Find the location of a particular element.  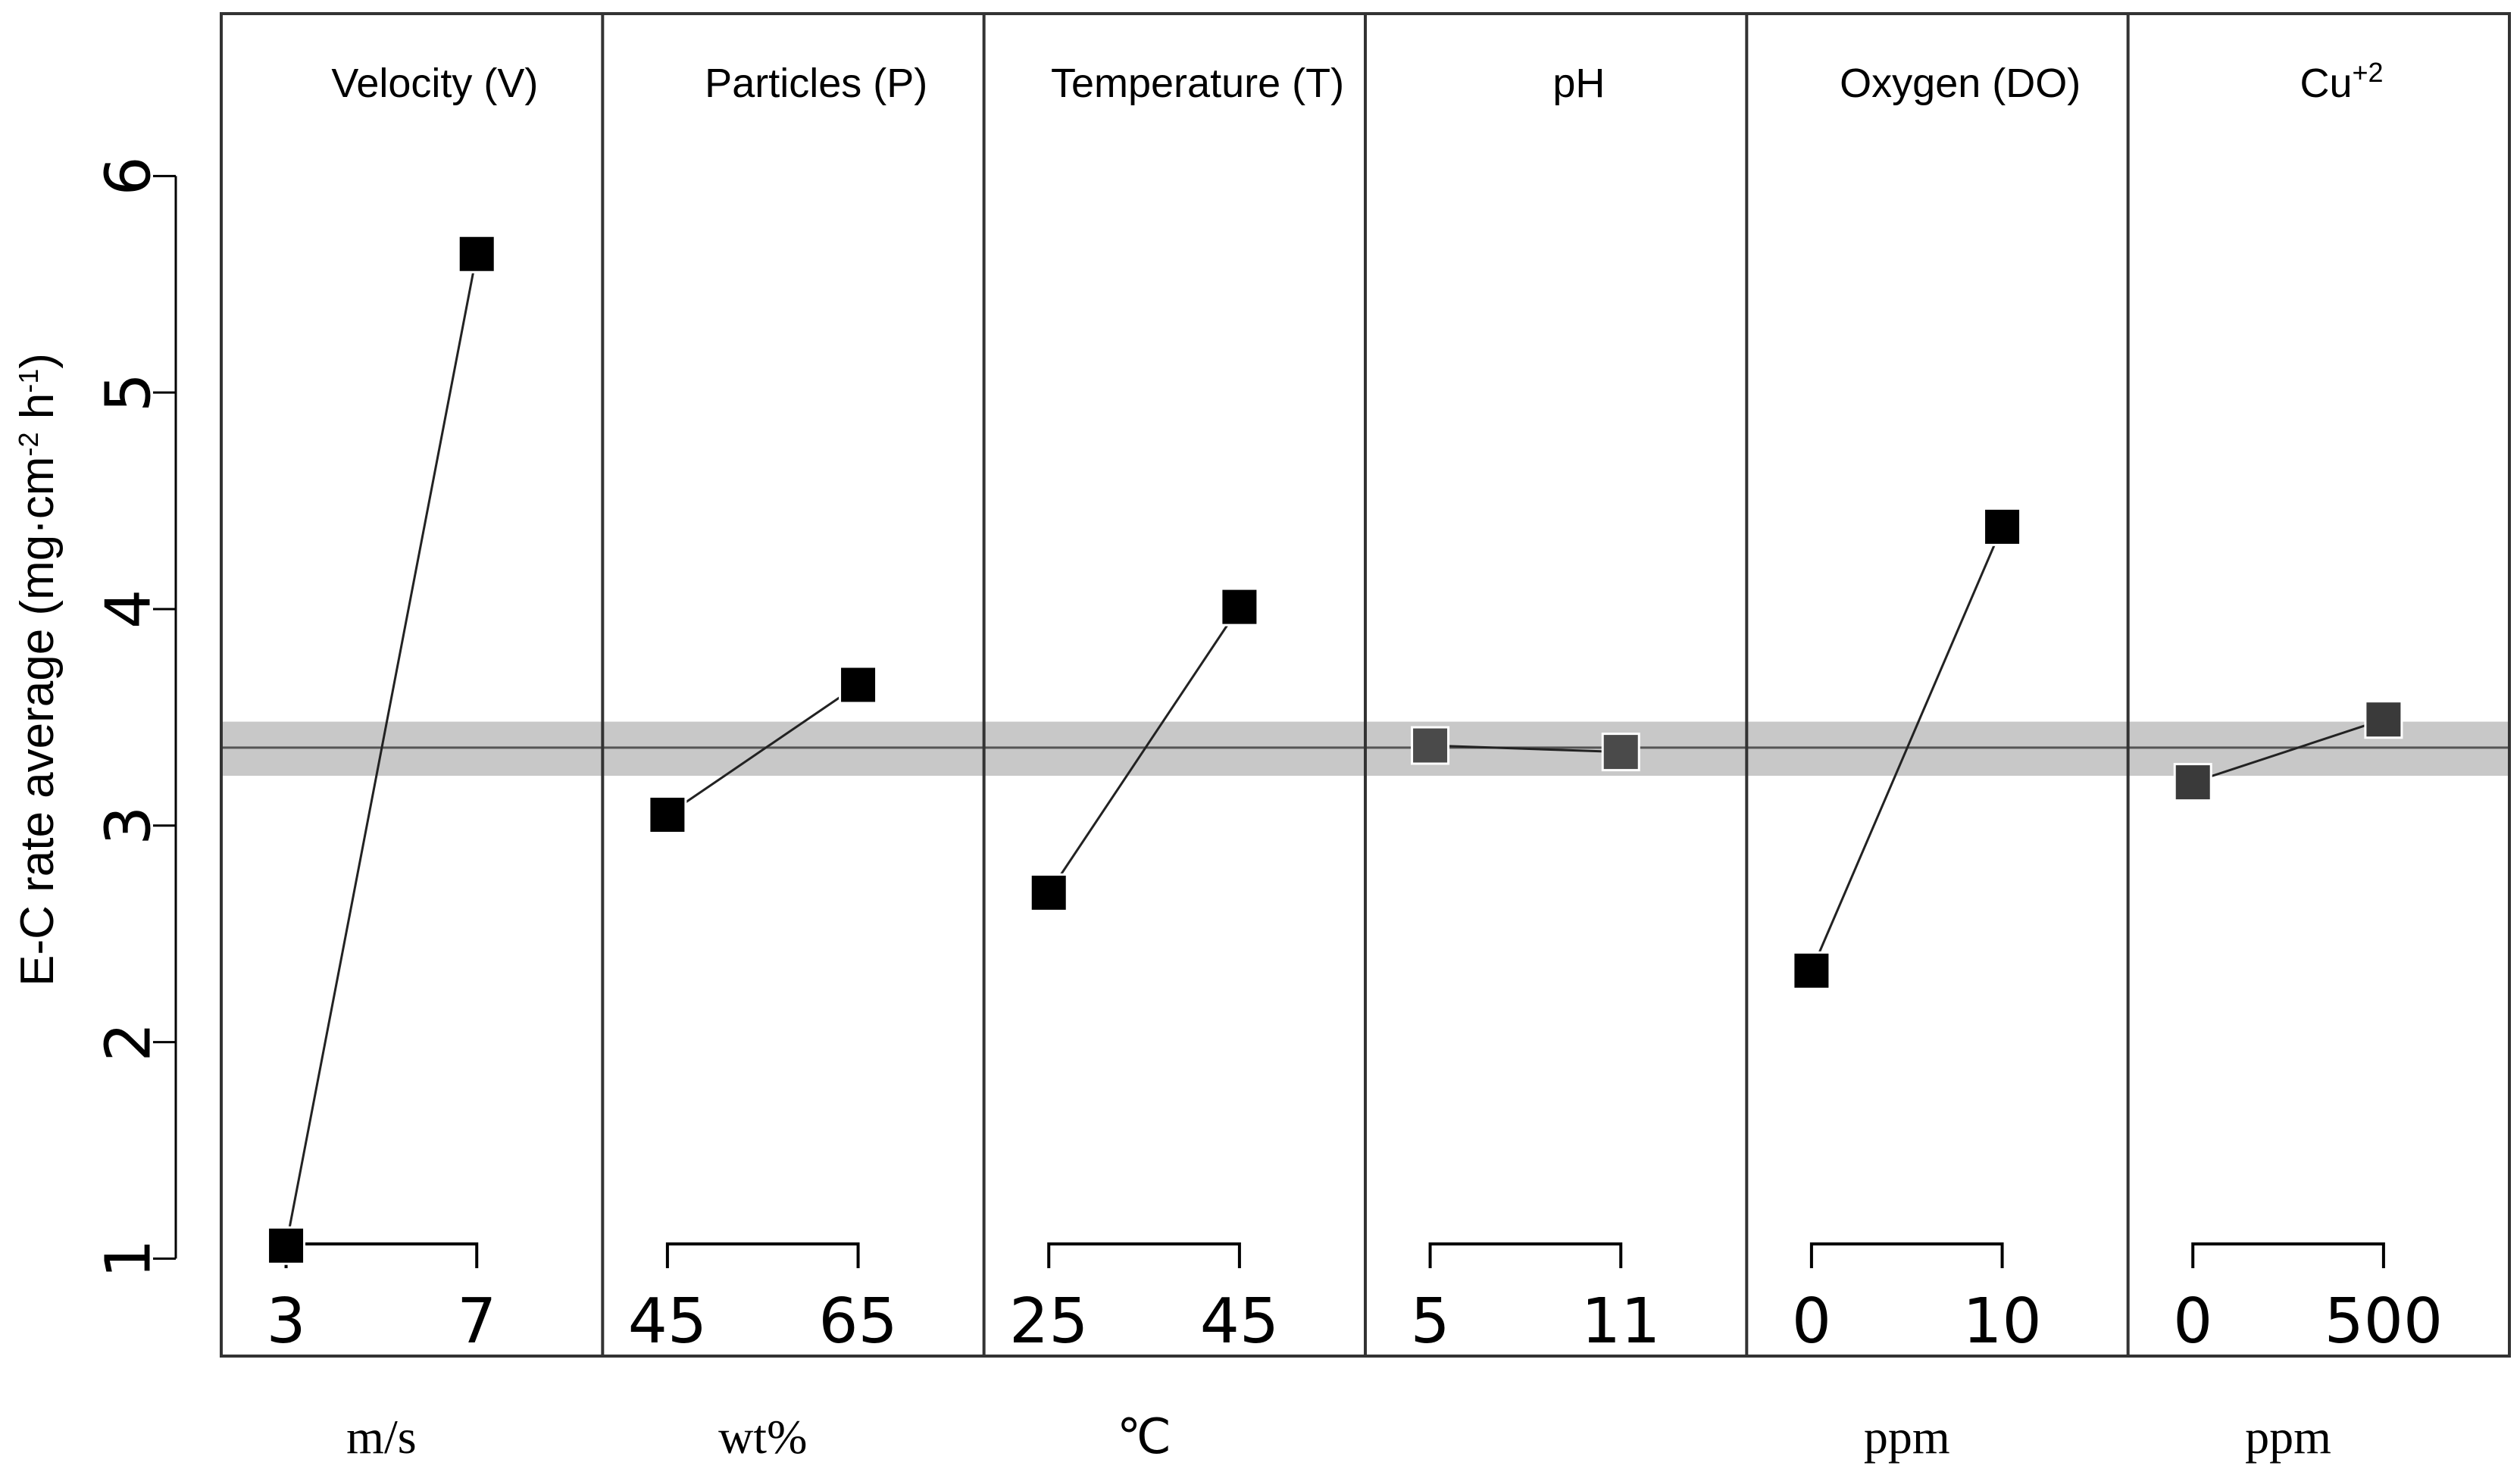

level-label: 10 is located at coordinates (2001, 1322).